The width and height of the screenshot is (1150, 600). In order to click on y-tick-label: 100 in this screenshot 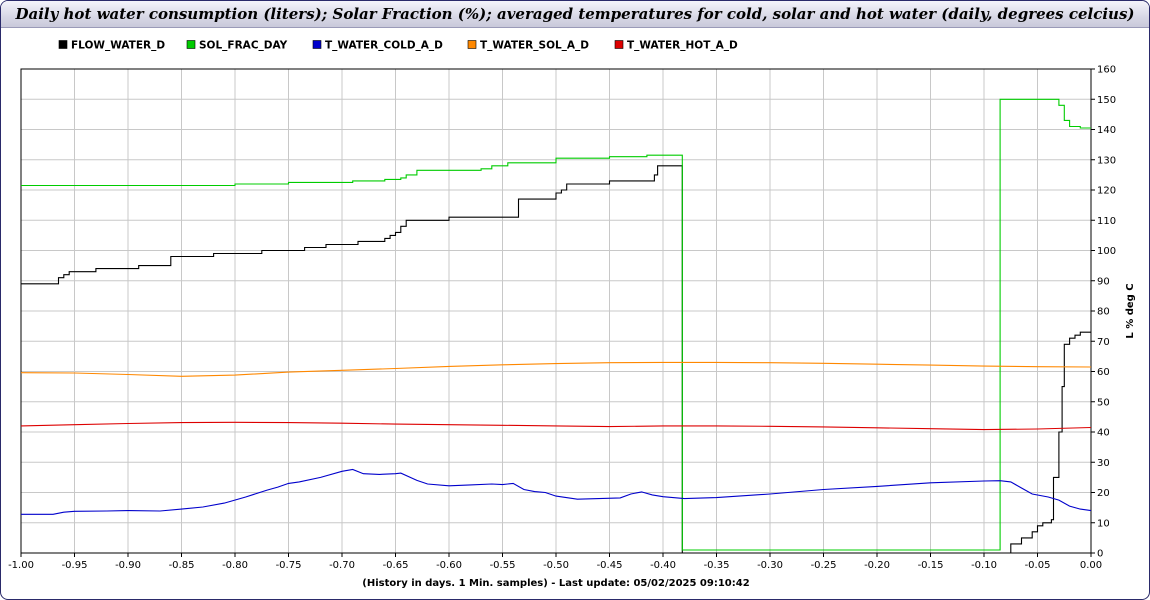, I will do `click(1106, 251)`.